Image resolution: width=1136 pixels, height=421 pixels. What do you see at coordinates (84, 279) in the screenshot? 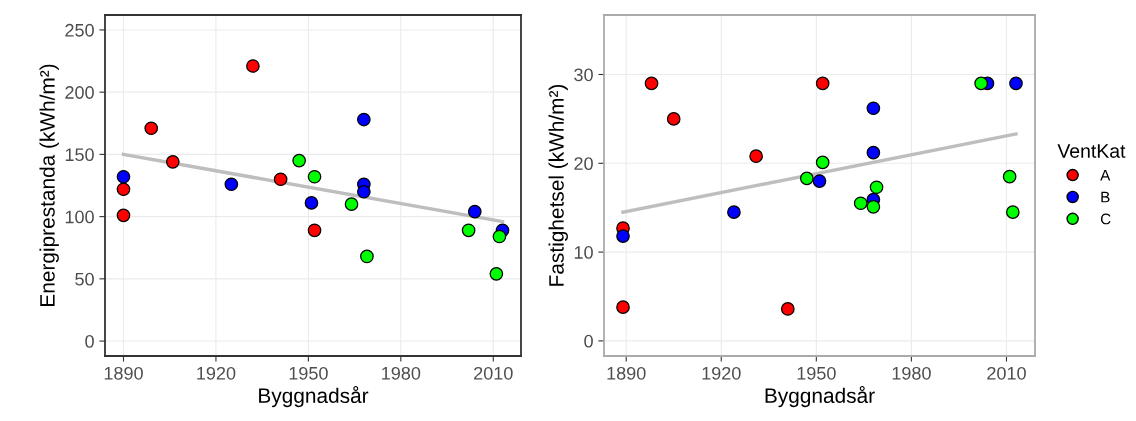
I see `y-tick-label: 50` at bounding box center [84, 279].